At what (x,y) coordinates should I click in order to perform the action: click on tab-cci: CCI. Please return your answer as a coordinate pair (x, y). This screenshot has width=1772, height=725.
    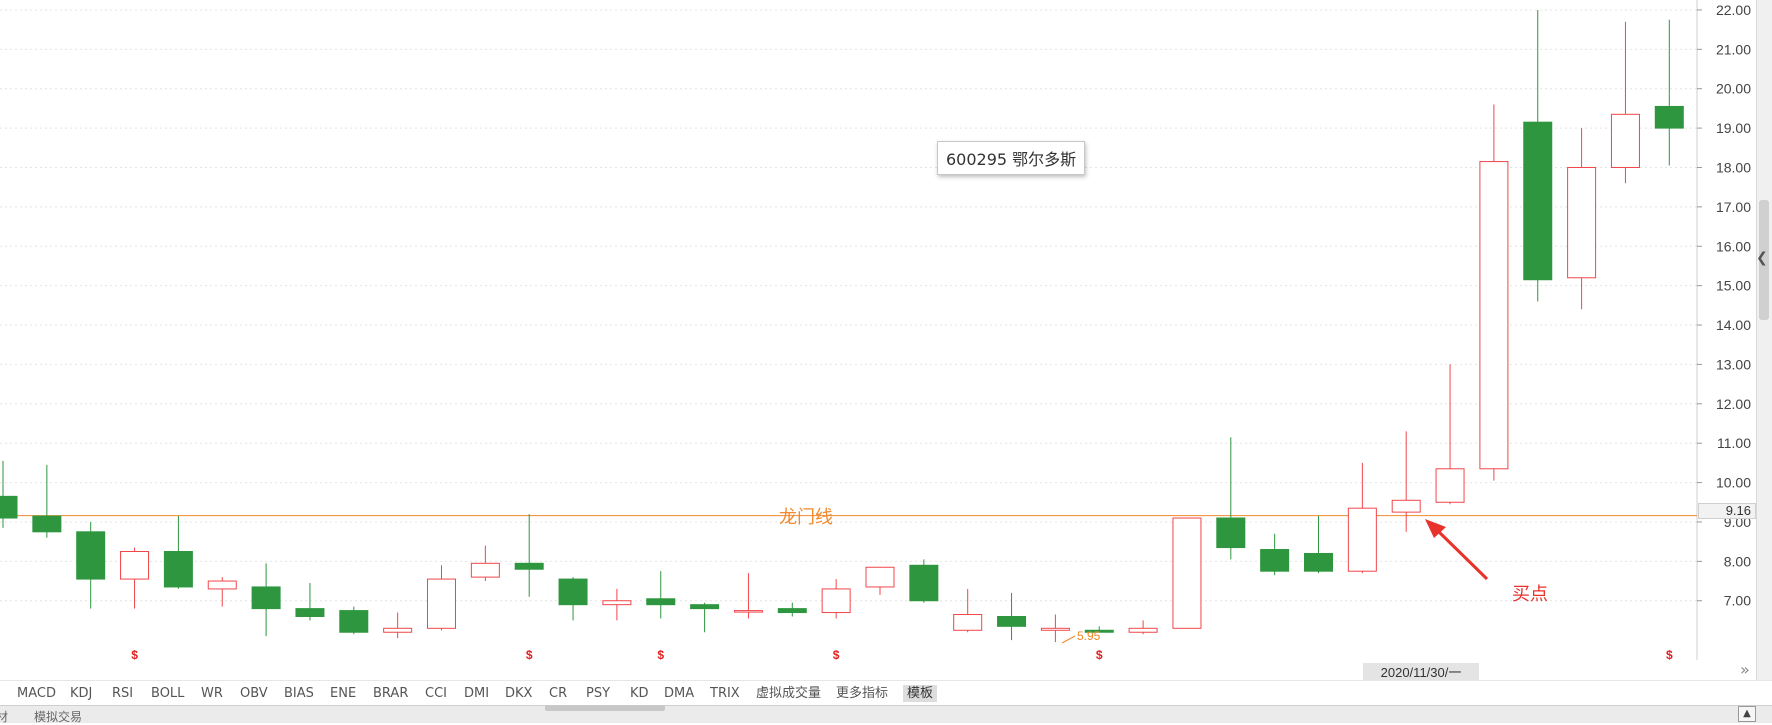
    Looking at the image, I should click on (436, 693).